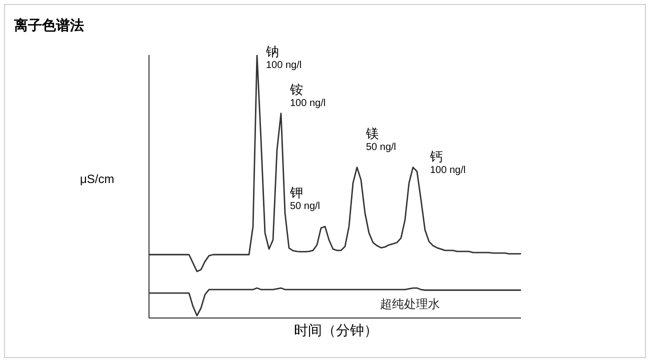 This screenshot has height=362, width=650. Describe the element at coordinates (410, 304) in the screenshot. I see `series-label: 超纯处理水` at that location.